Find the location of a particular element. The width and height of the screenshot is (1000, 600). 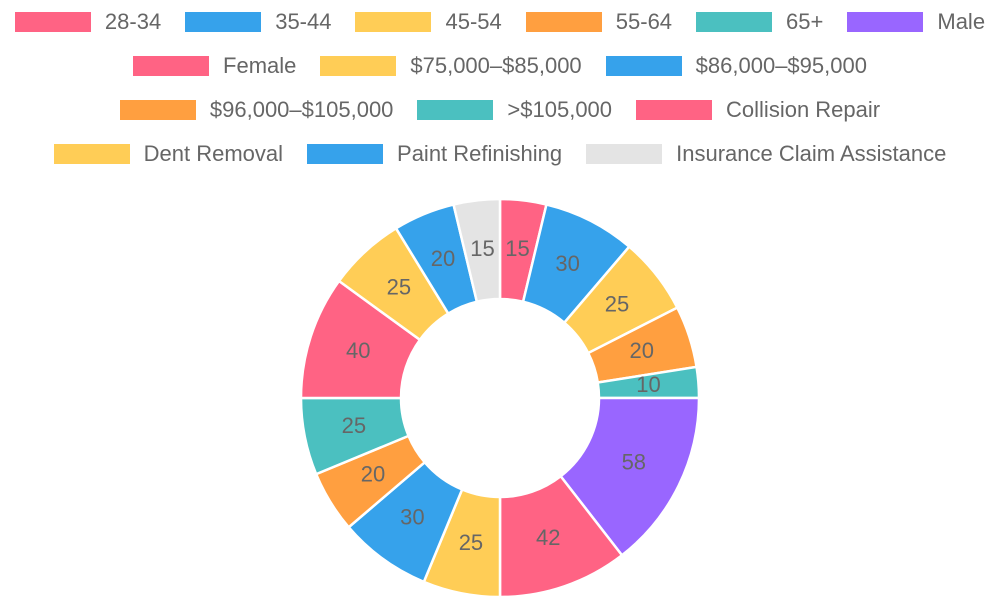

legend-label: $96,000–$105,000 is located at coordinates (301, 109).